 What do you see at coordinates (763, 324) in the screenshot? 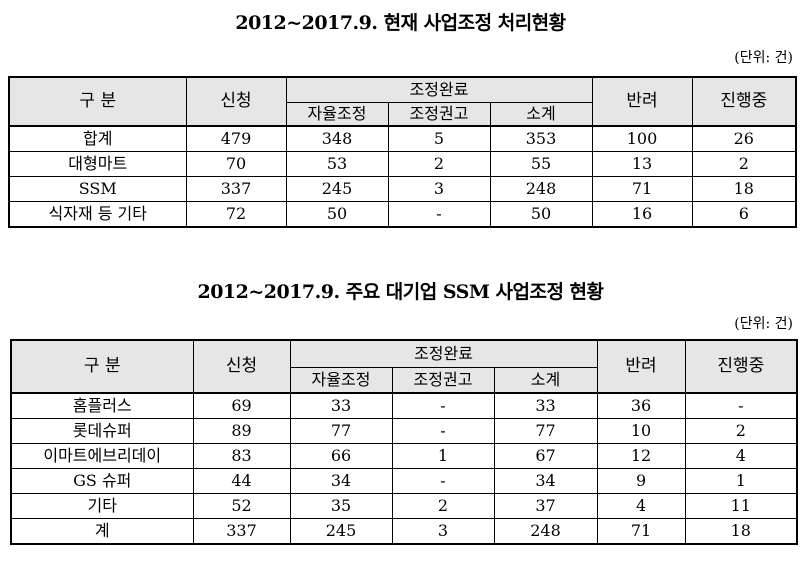
I see `table2-unit-label: (단위: 건)` at bounding box center [763, 324].